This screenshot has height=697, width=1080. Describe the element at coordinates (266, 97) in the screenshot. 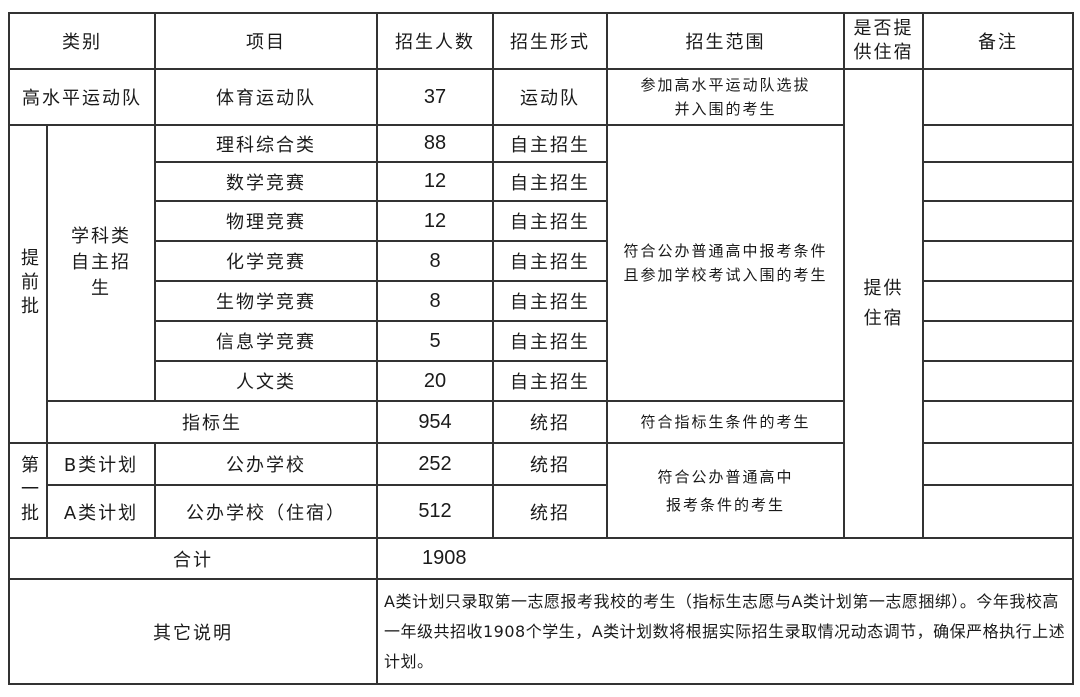

I see `item-cell: 体育运动队` at that location.